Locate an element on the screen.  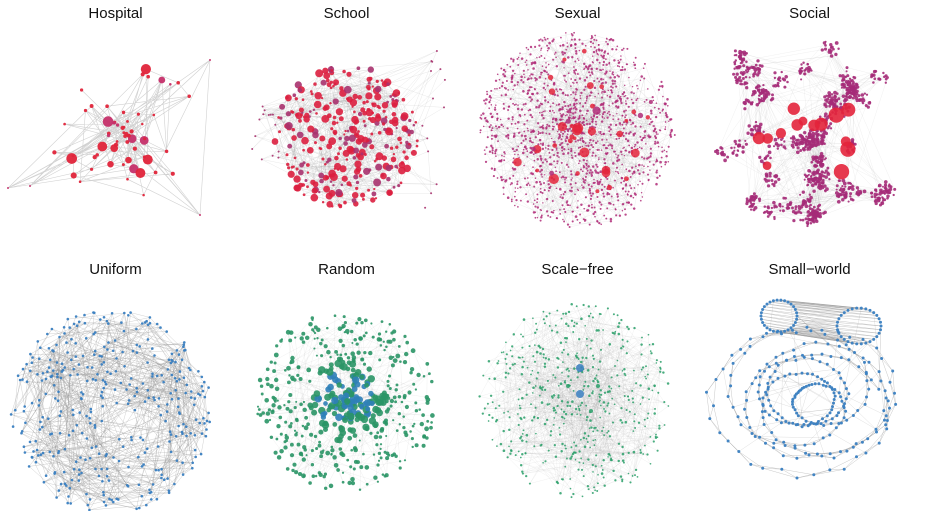
panel-title: Social is located at coordinates (809, 13).